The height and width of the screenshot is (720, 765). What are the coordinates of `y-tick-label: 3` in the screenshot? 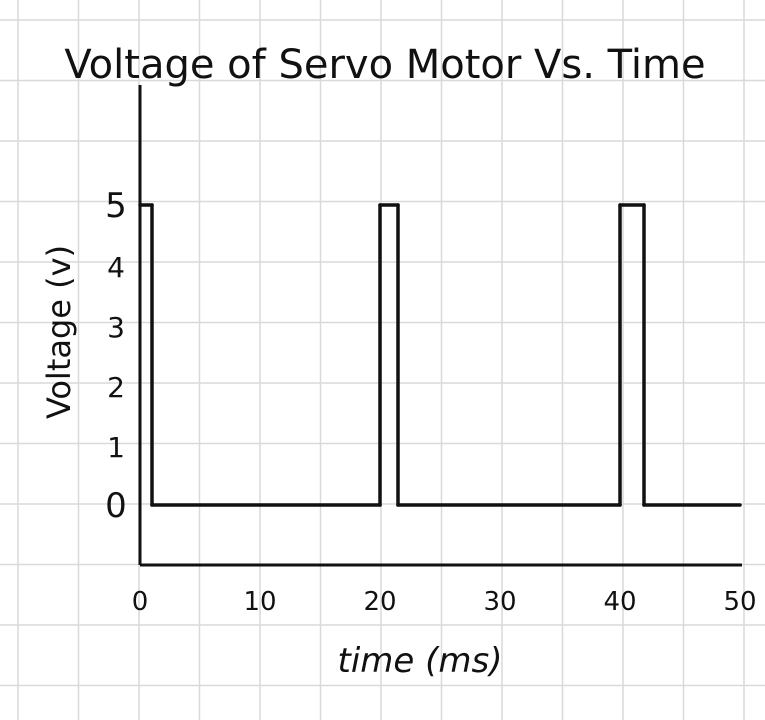 It's located at (116, 327).